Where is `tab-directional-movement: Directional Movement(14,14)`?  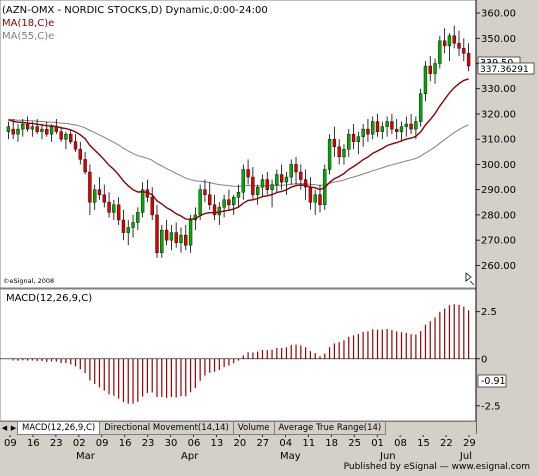 tab-directional-movement: Directional Movement(14,14) is located at coordinates (166, 428).